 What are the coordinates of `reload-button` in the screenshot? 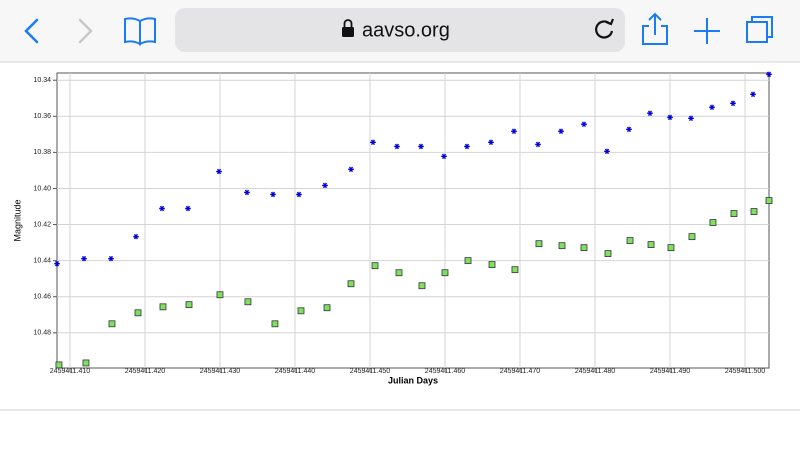 It's located at (604, 29).